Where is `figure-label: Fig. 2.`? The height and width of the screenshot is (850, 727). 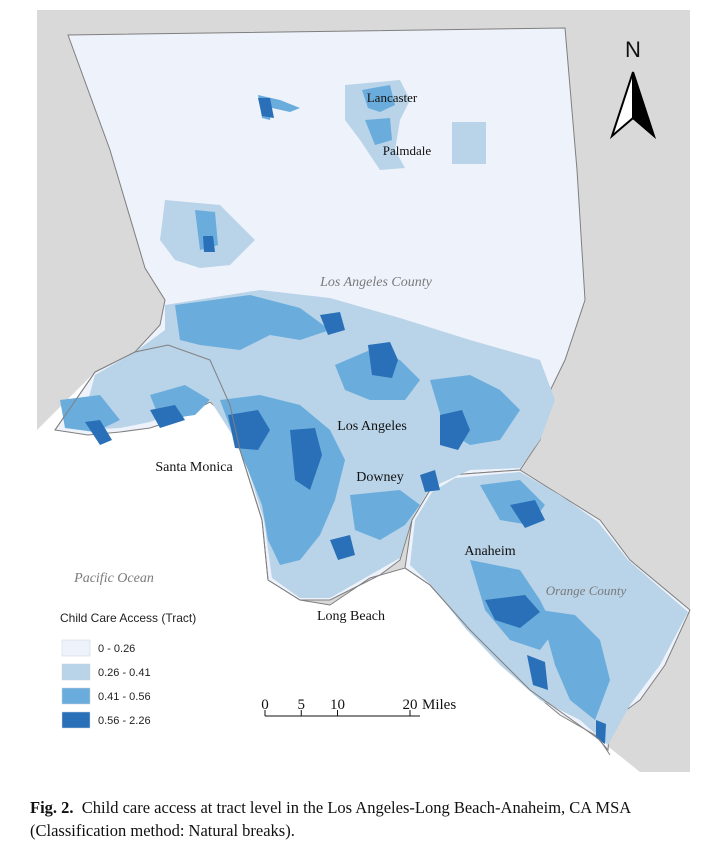 figure-label: Fig. 2. is located at coordinates (52, 807).